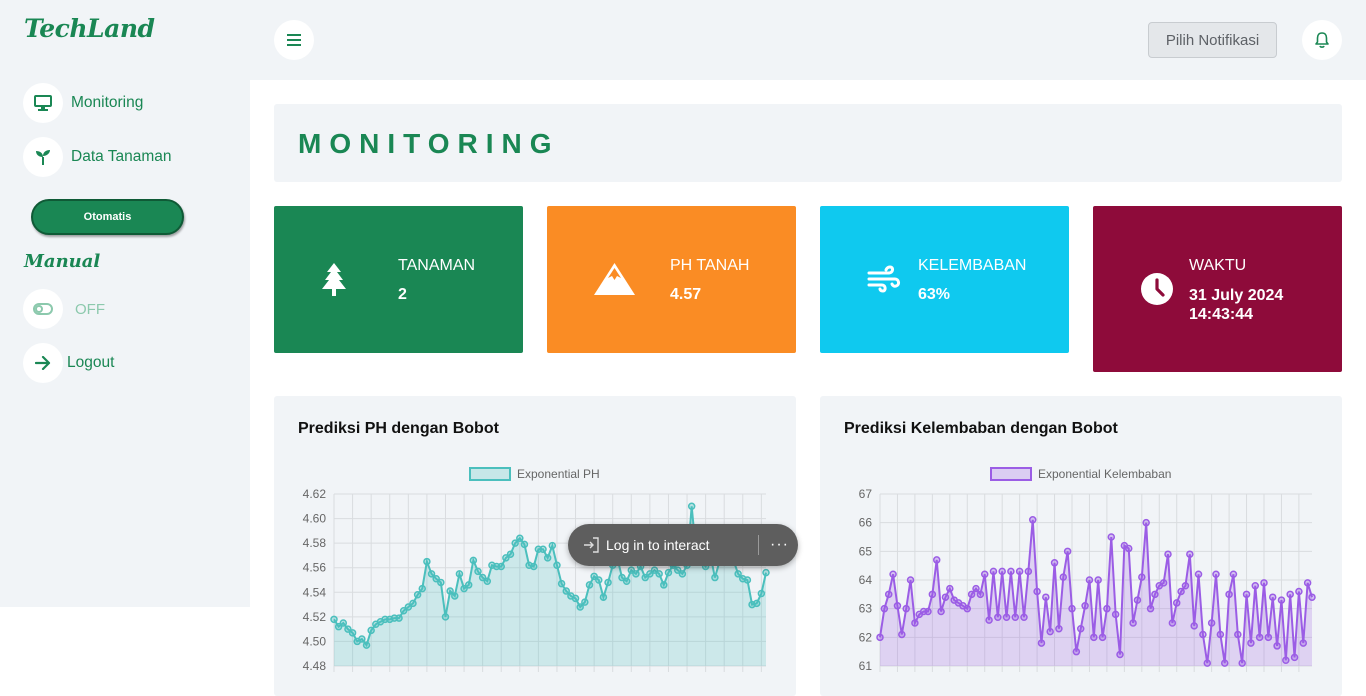 This screenshot has height=696, width=1366. I want to click on stat-time: 14:43:44, so click(1221, 314).